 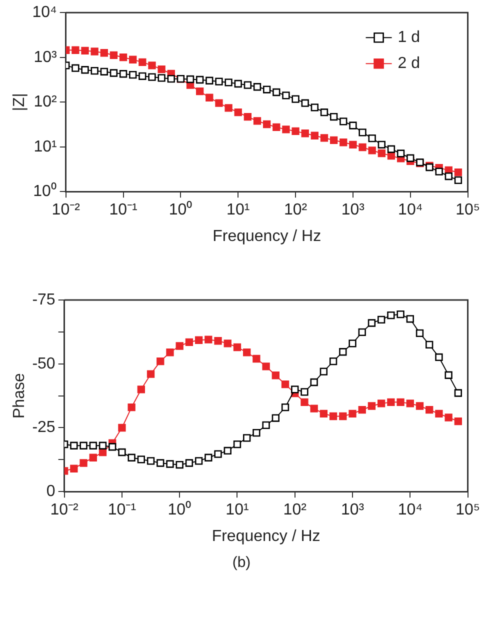 I want to click on y-axis-title: Phase, so click(x=19, y=395).